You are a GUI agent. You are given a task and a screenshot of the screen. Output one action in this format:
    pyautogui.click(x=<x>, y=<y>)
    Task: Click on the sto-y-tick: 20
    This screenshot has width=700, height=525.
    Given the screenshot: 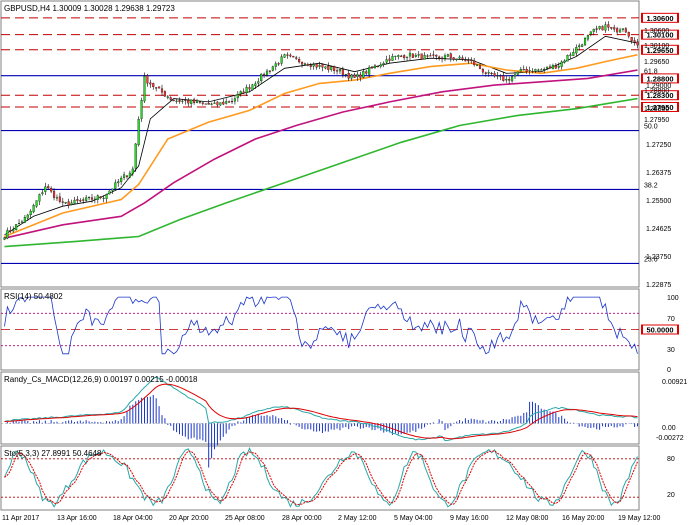 What is the action you would take?
    pyautogui.click(x=671, y=495)
    